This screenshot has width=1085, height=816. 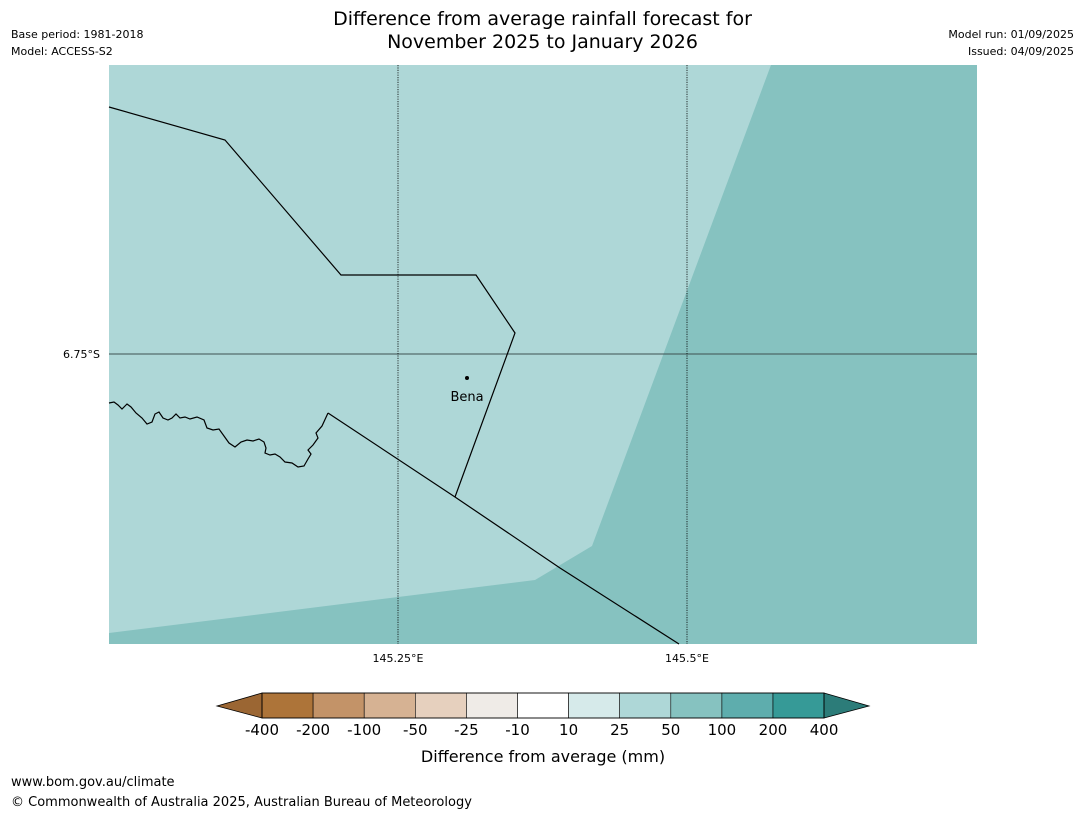 I want to click on colorbar-tick-labels: -400 -200 -100 -50 -25 -10 10 25 50 100 200 400, so click(x=541, y=730).